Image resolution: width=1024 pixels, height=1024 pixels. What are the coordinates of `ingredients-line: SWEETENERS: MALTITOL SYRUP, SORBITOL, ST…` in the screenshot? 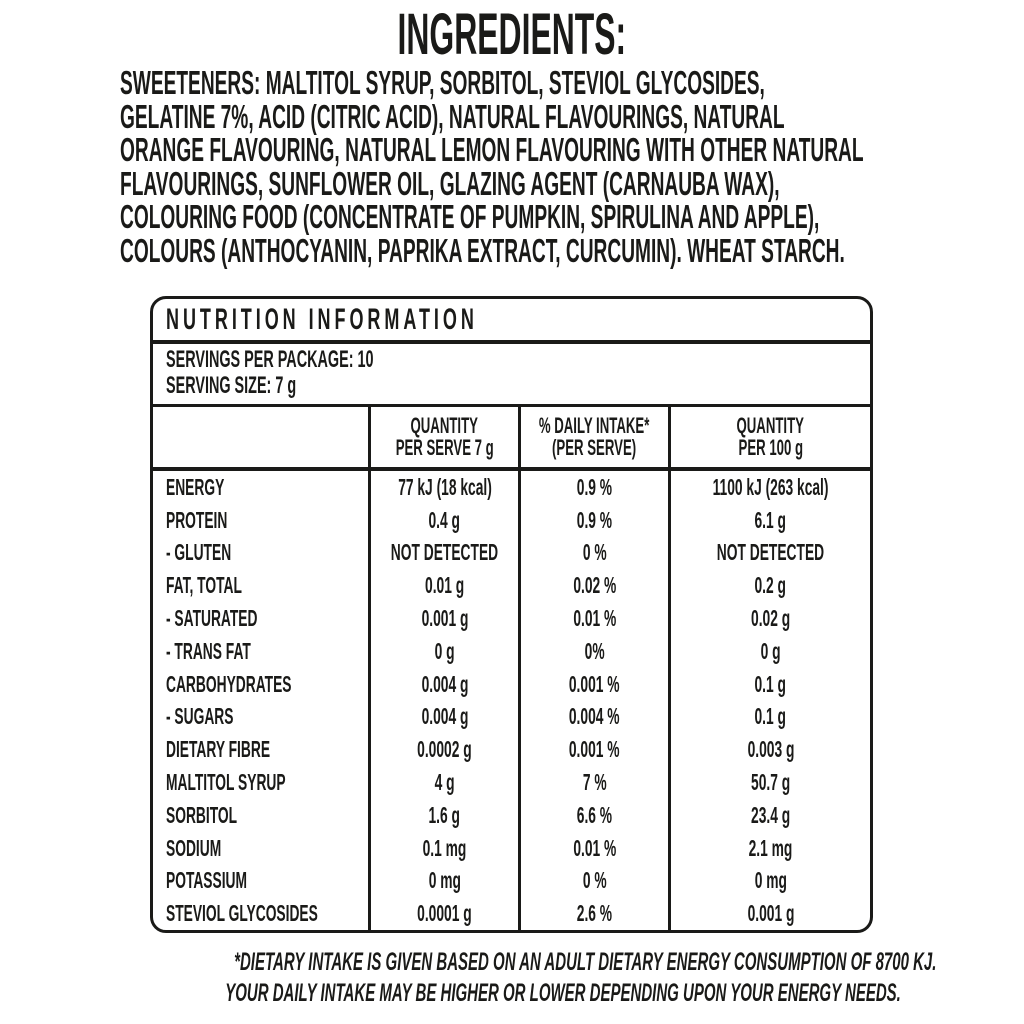 It's located at (442, 82).